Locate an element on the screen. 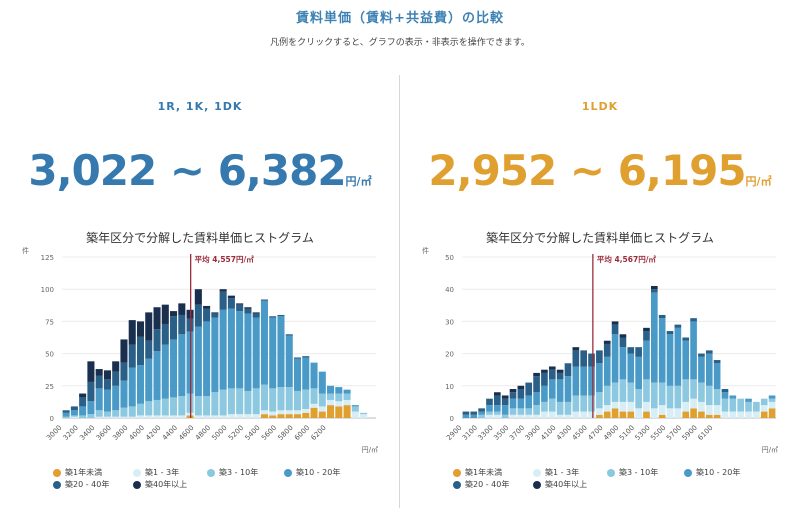 The width and height of the screenshot is (800, 508). x-tick-label: 4100 is located at coordinates (548, 433).